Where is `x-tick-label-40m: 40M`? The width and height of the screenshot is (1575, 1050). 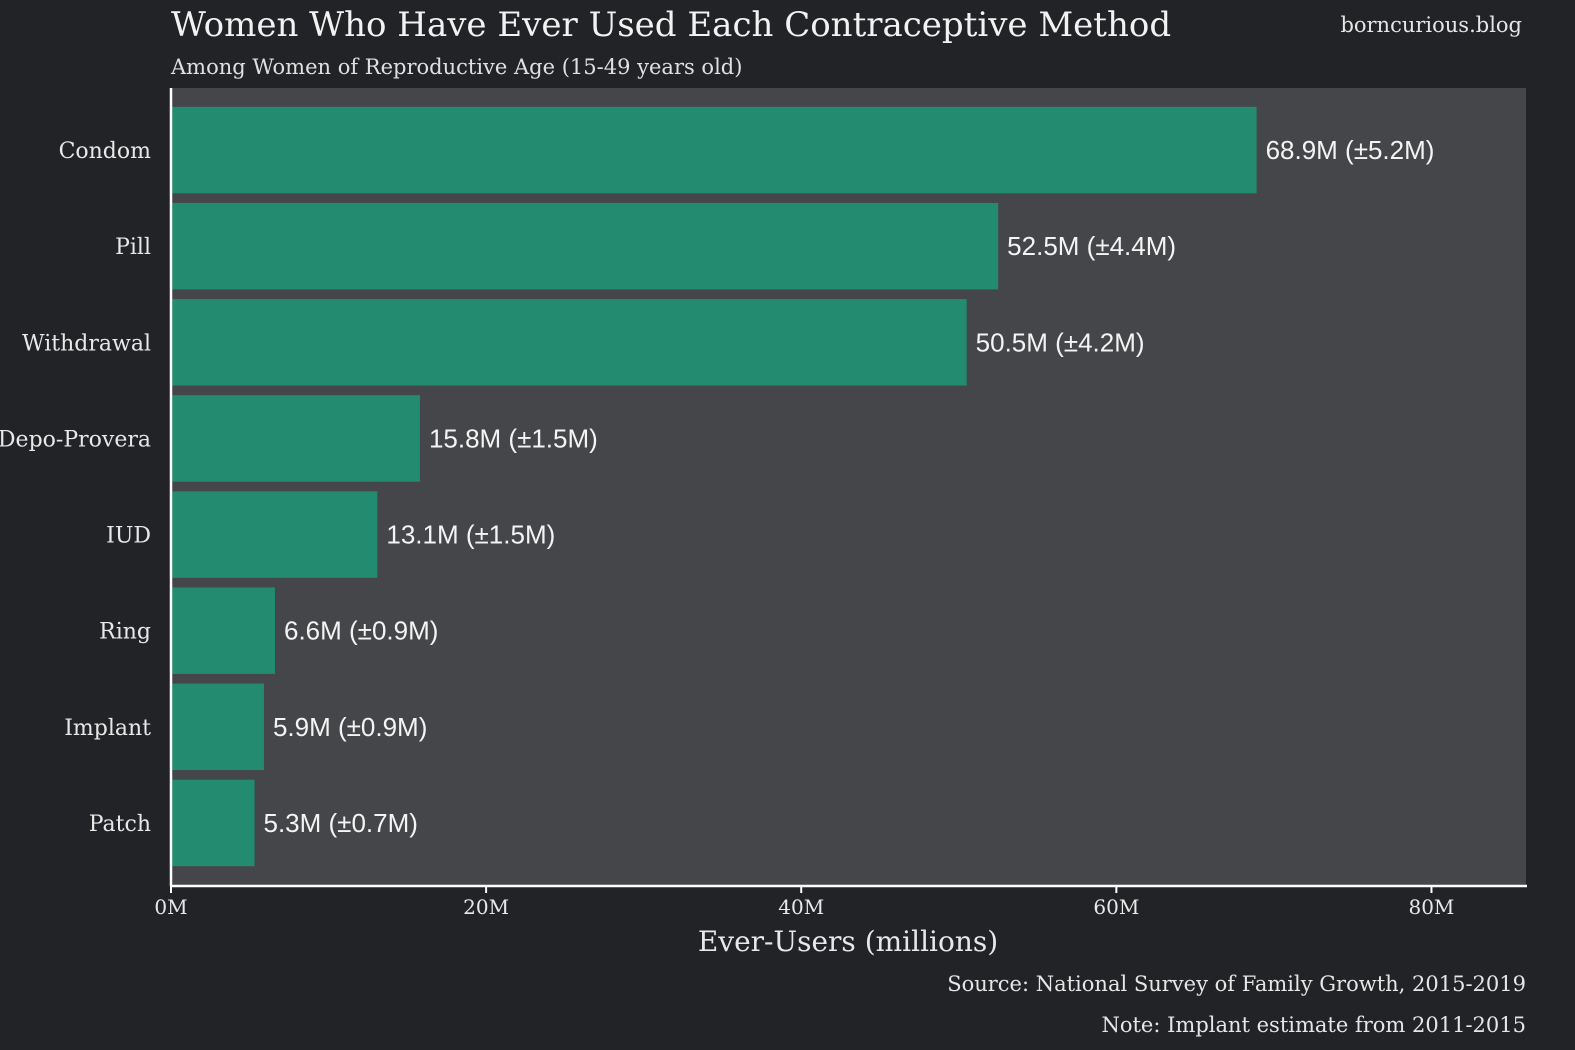
x-tick-label-40m: 40M is located at coordinates (801, 907).